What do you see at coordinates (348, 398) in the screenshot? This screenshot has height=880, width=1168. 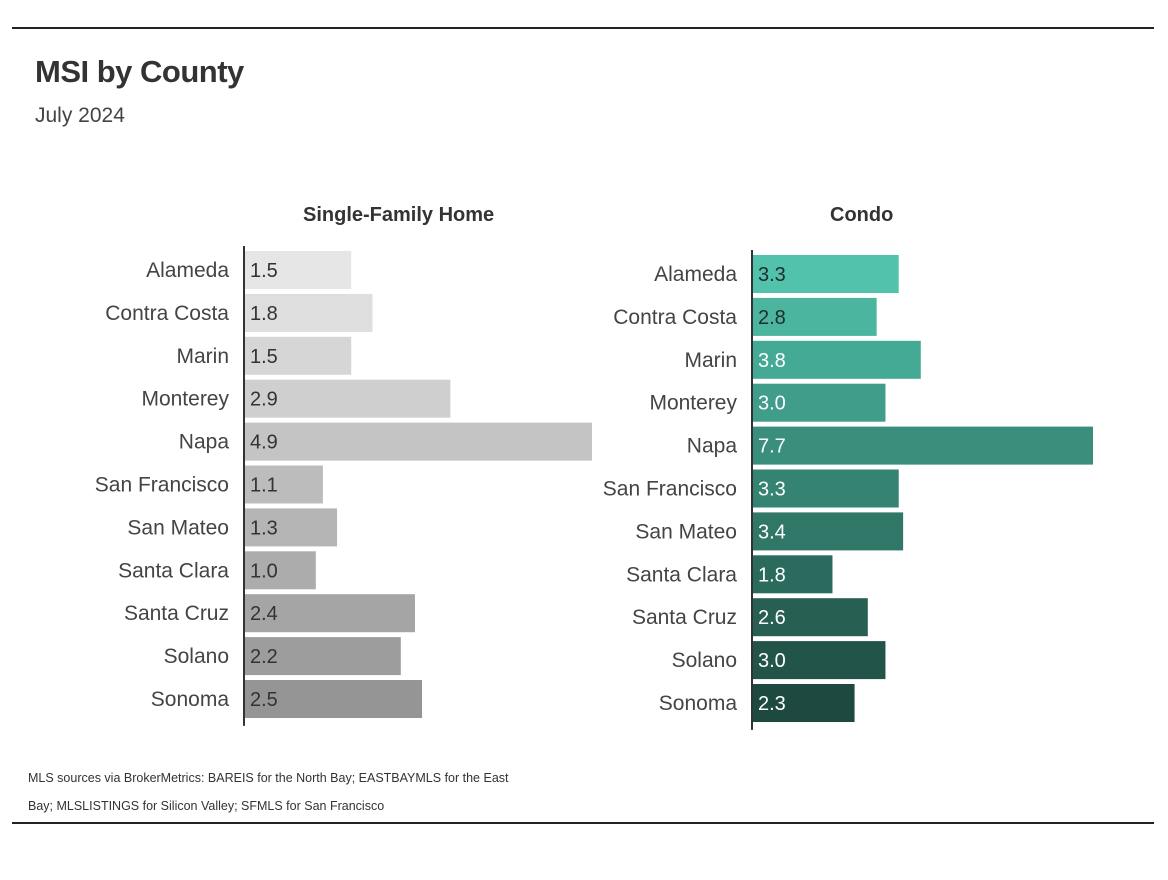 I see `sfh-bar-monterey` at bounding box center [348, 398].